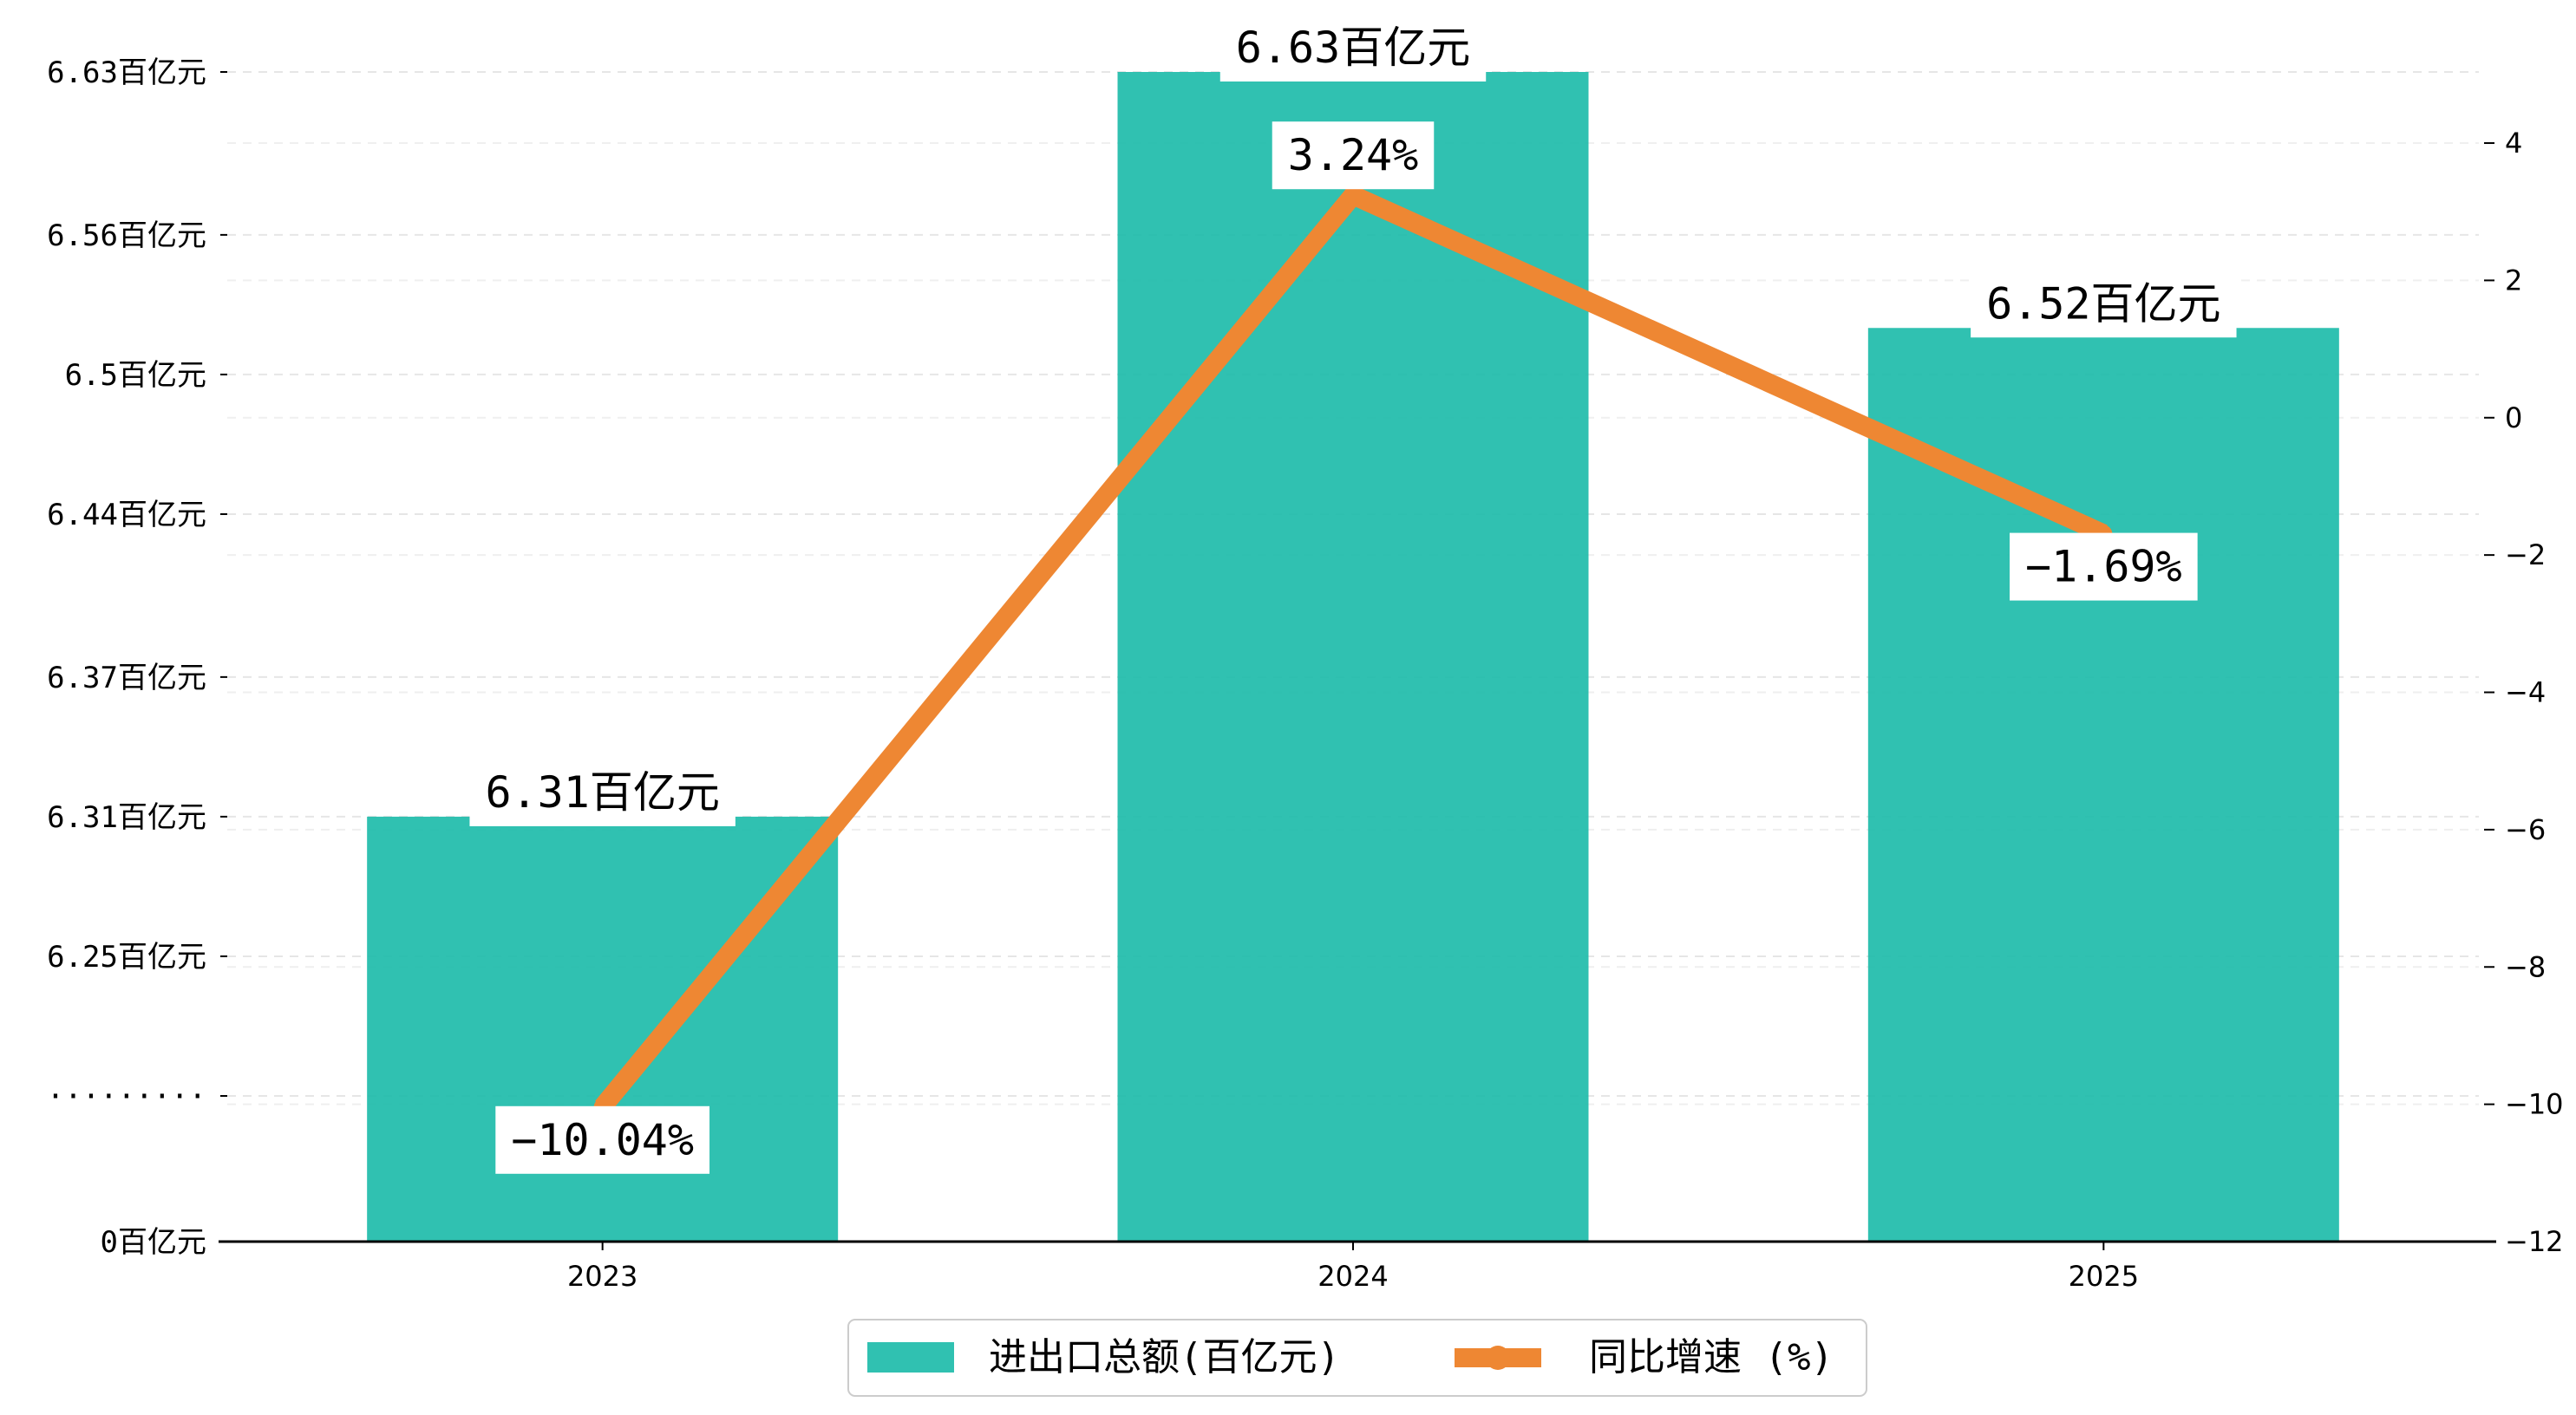 This screenshot has height=1415, width=2576. I want to click on legend: 进出口总额(百亿元) 同比增速 (%), so click(1357, 1358).